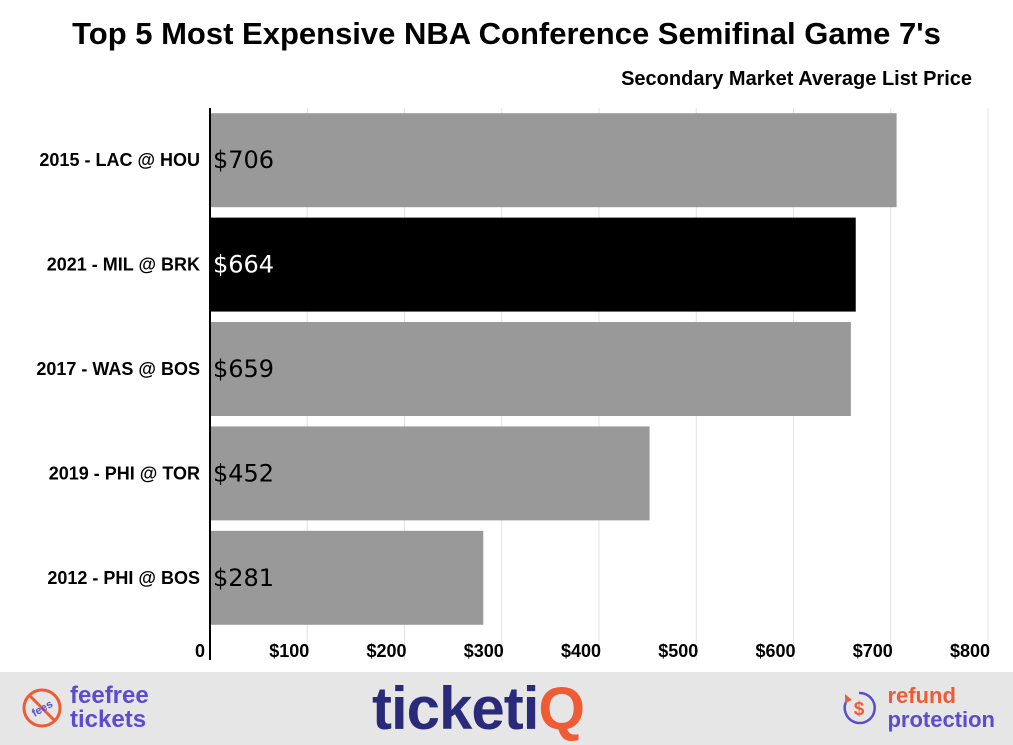  Describe the element at coordinates (678, 651) in the screenshot. I see `x-tick-label-5: $500` at that location.